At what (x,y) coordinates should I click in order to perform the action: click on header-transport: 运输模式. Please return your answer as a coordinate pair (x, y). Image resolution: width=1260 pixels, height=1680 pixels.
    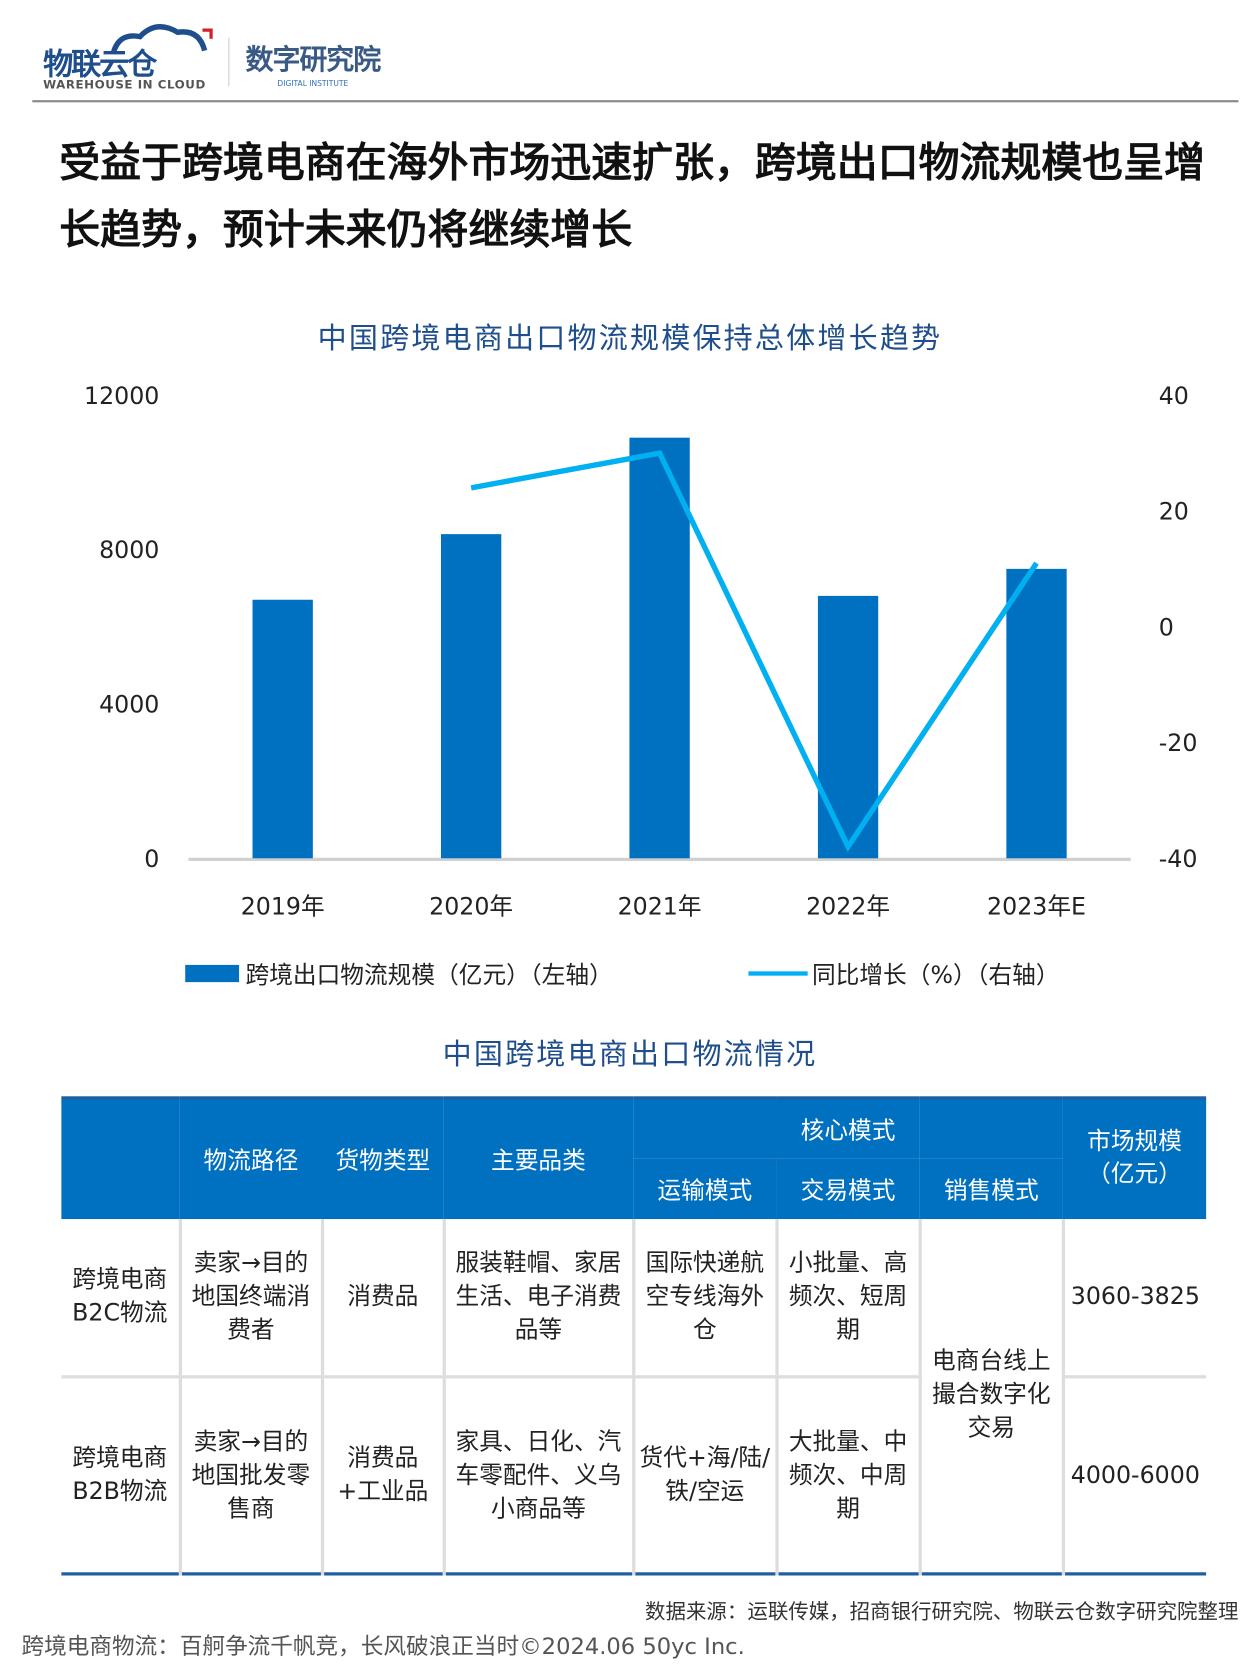
    Looking at the image, I should click on (705, 1188).